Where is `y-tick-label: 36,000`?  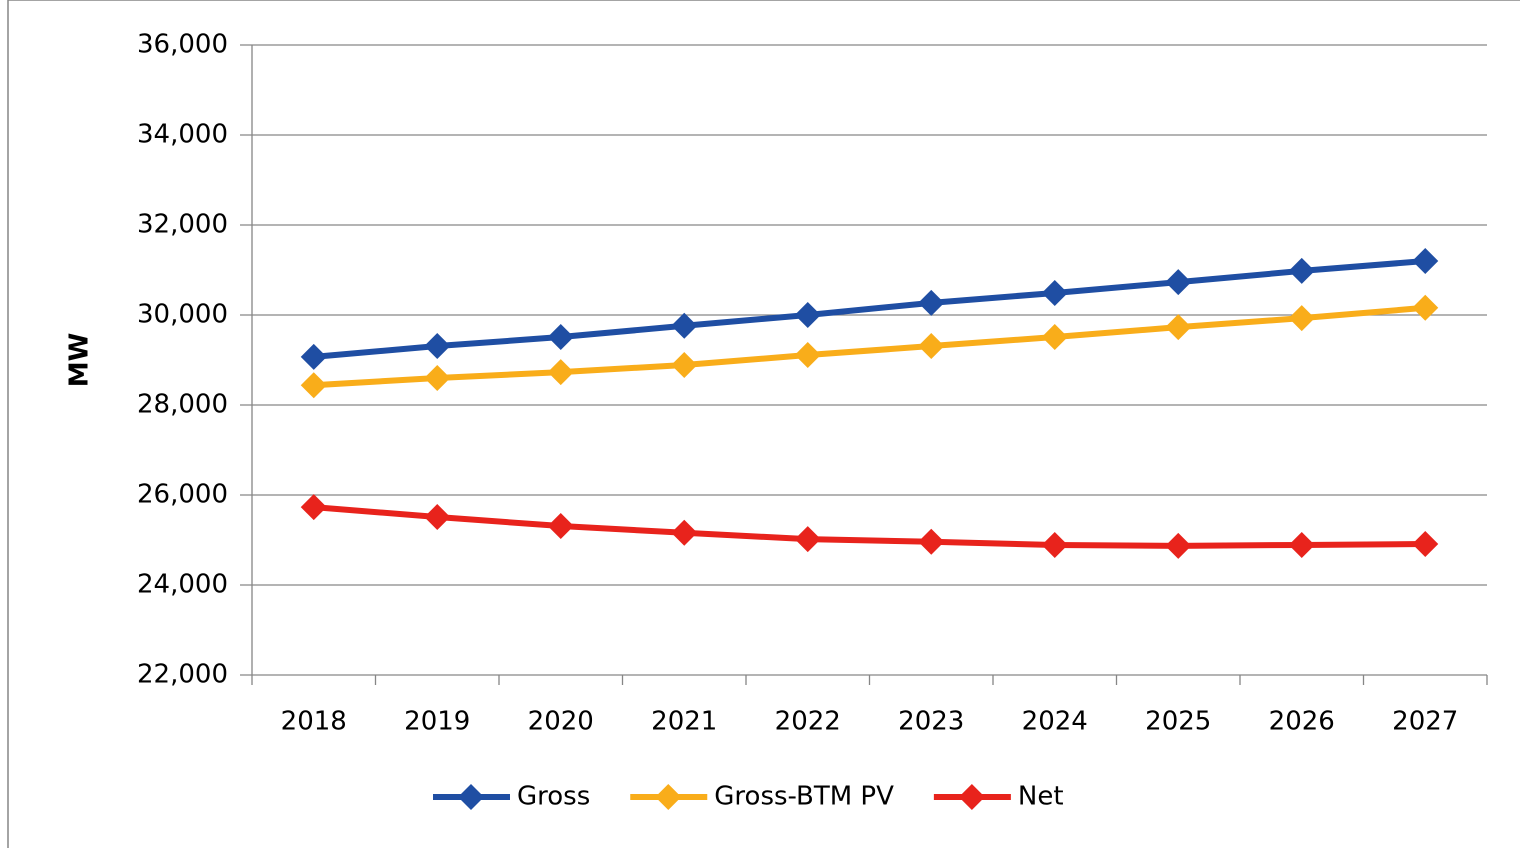 y-tick-label: 36,000 is located at coordinates (182, 45).